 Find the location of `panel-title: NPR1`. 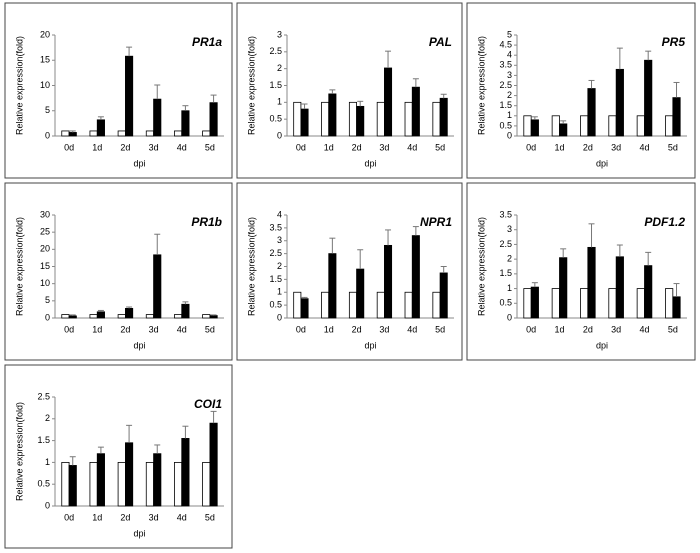

panel-title: NPR1 is located at coordinates (436, 222).